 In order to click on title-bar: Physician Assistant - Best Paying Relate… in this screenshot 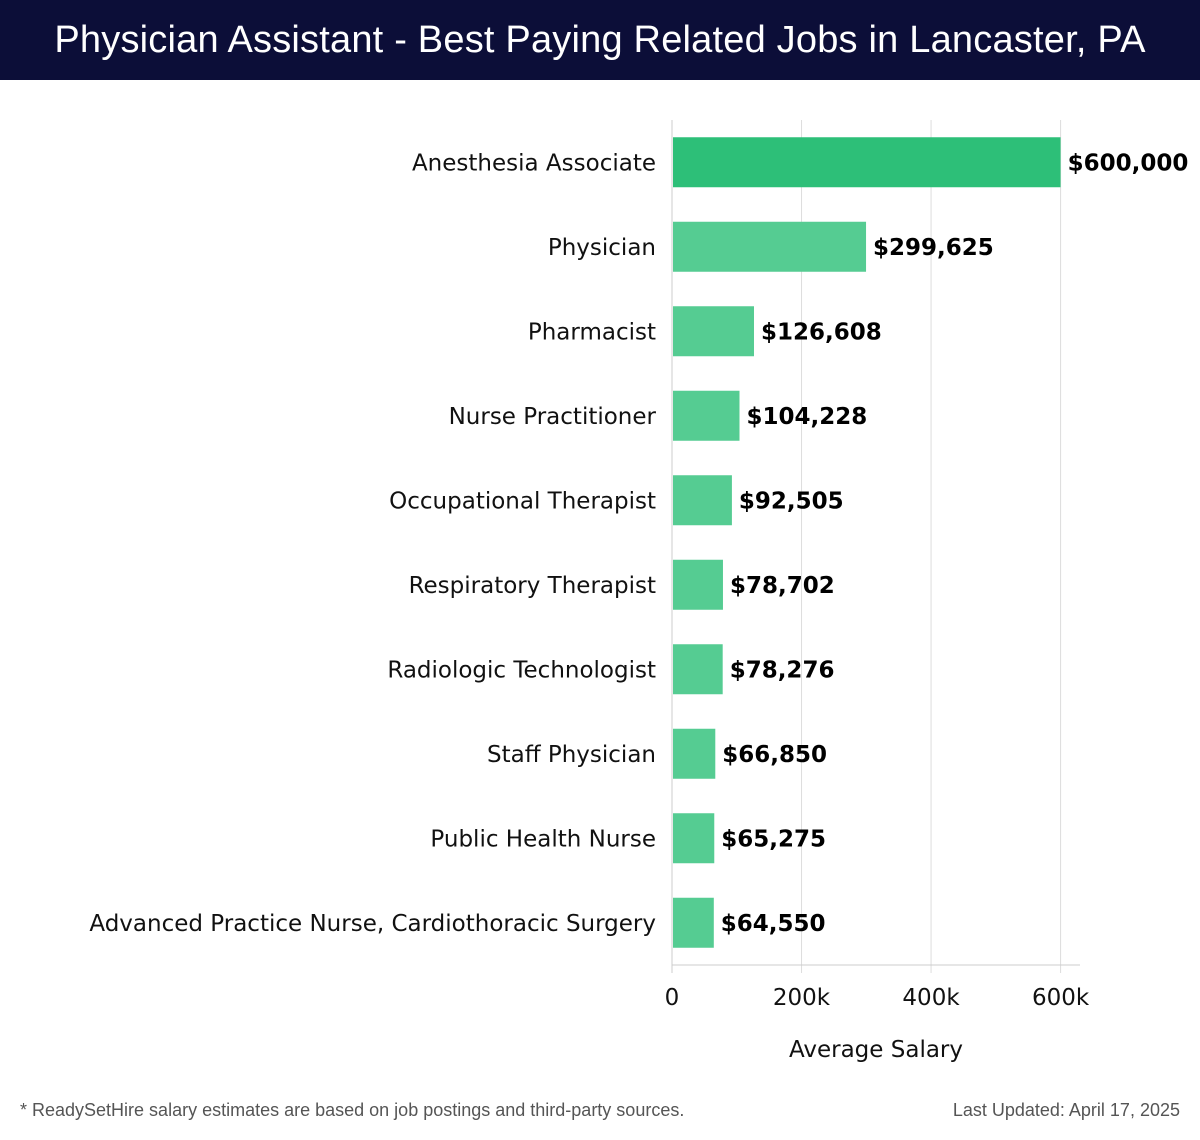, I will do `click(600, 40)`.